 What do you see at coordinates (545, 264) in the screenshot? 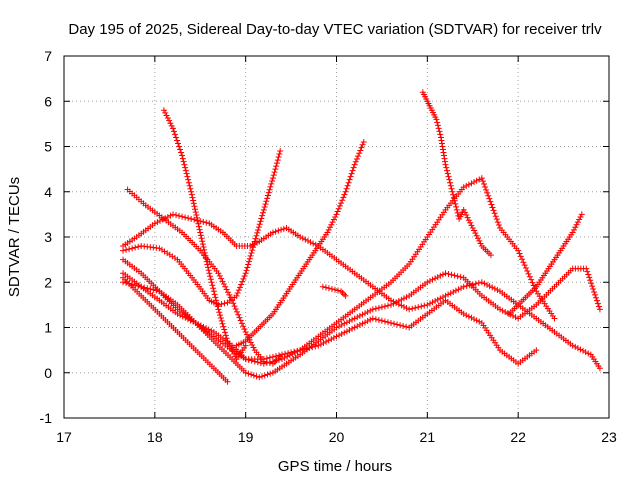
I see `series-s10` at bounding box center [545, 264].